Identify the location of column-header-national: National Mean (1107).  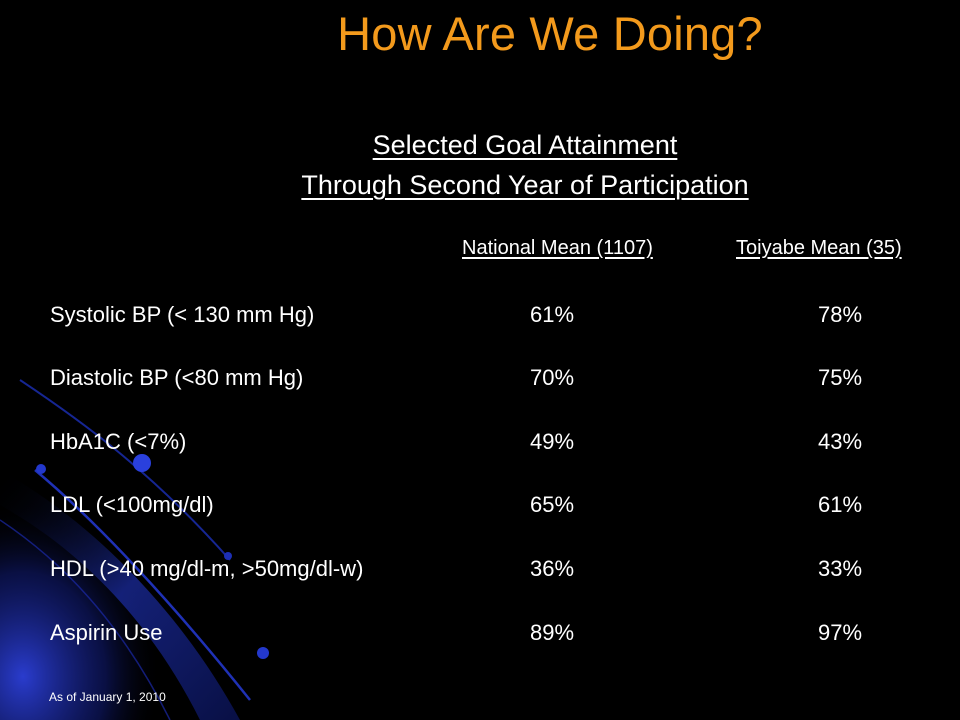
(557, 248).